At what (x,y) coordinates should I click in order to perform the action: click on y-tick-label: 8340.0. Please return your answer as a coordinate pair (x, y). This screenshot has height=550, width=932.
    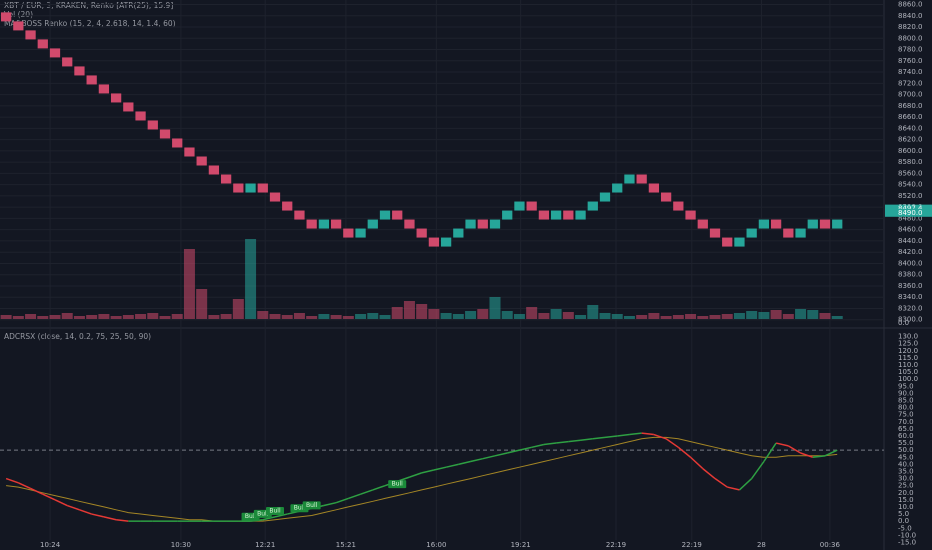
    Looking at the image, I should click on (910, 297).